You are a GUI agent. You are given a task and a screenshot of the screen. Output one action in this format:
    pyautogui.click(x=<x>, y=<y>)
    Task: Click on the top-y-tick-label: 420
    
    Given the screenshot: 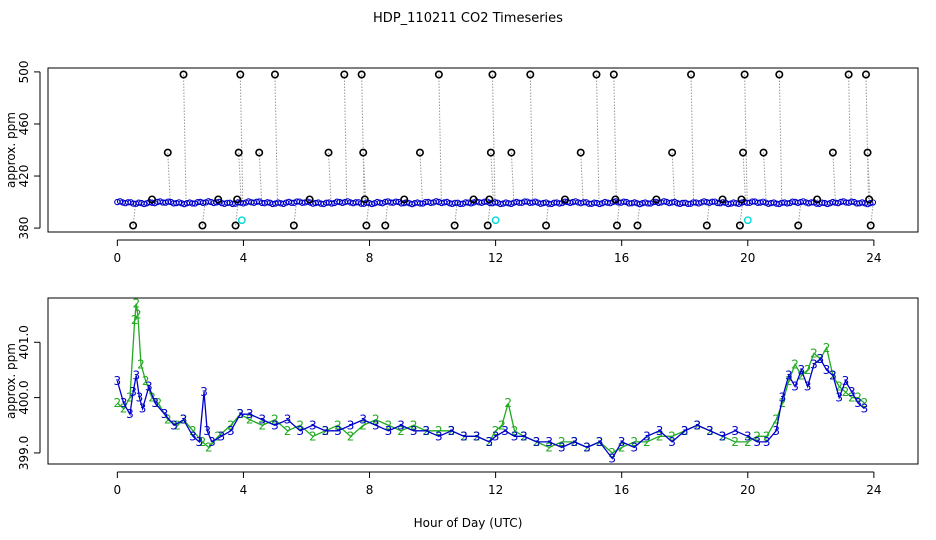 What is the action you would take?
    pyautogui.click(x=24, y=176)
    